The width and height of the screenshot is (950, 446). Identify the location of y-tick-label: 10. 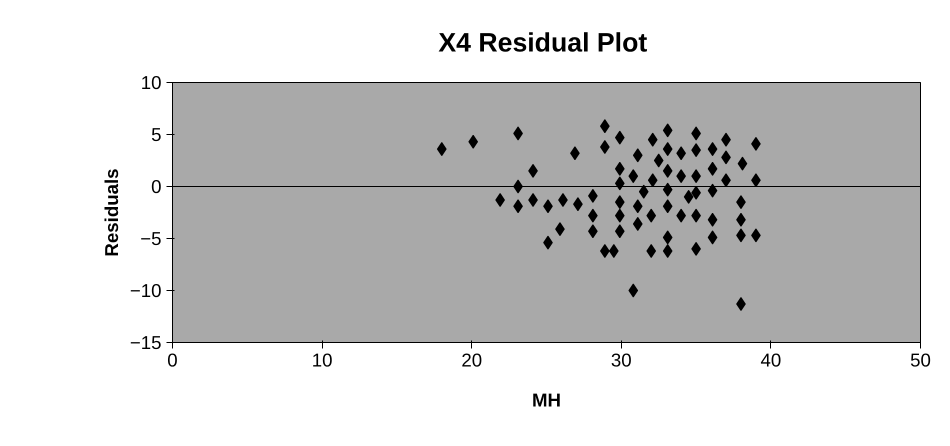
(151, 82).